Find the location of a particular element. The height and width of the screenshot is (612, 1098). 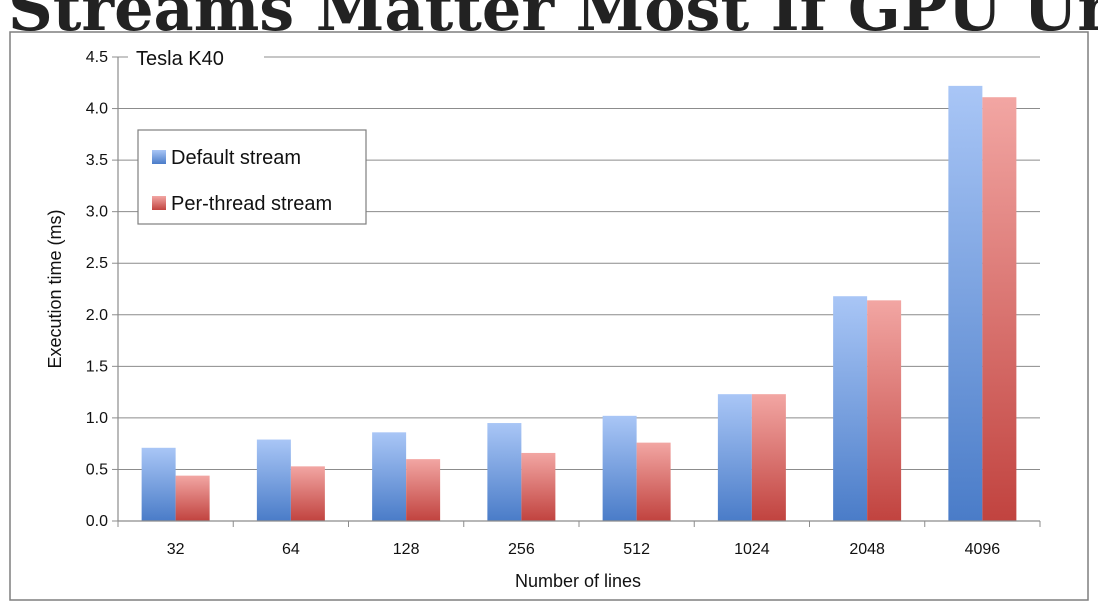

x-axis-title: Number of lines is located at coordinates (578, 581).